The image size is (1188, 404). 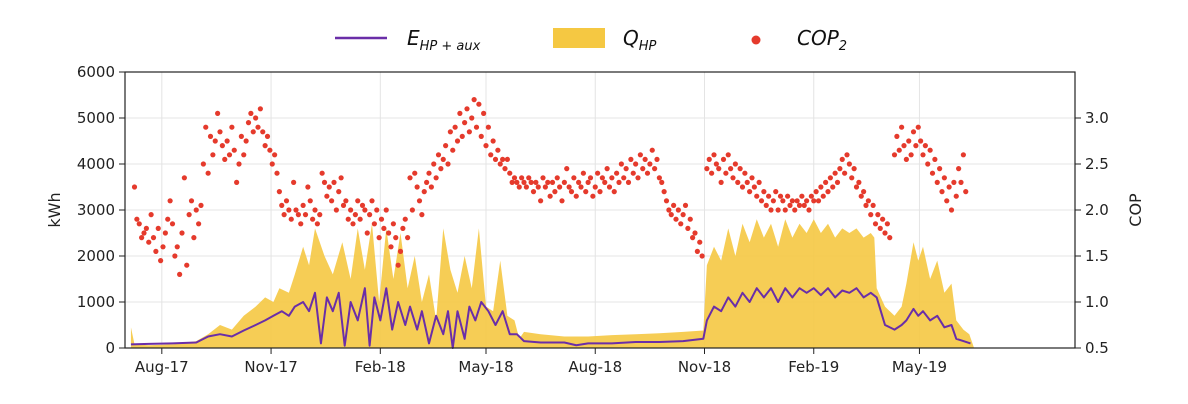 I want to click on y-left-tick-label: 2000, so click(x=96, y=256).